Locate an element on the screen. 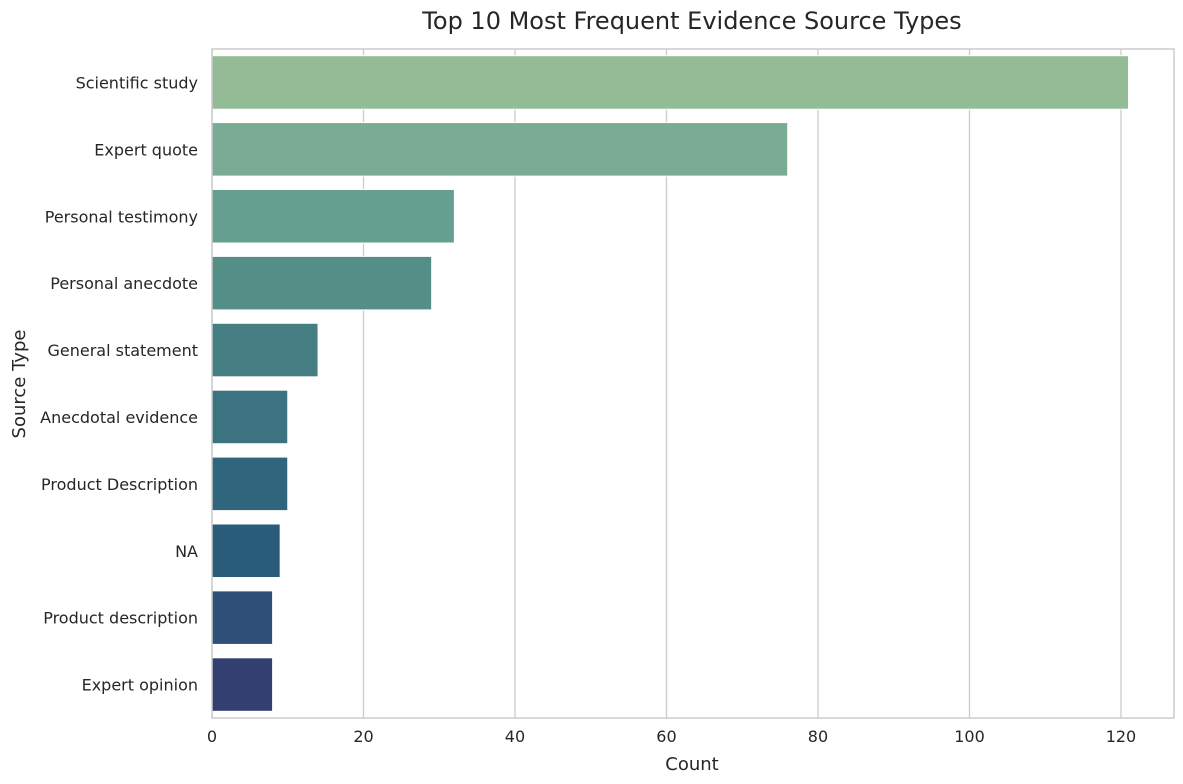 This screenshot has width=1183, height=784. x-tick-label: 0 is located at coordinates (212, 736).